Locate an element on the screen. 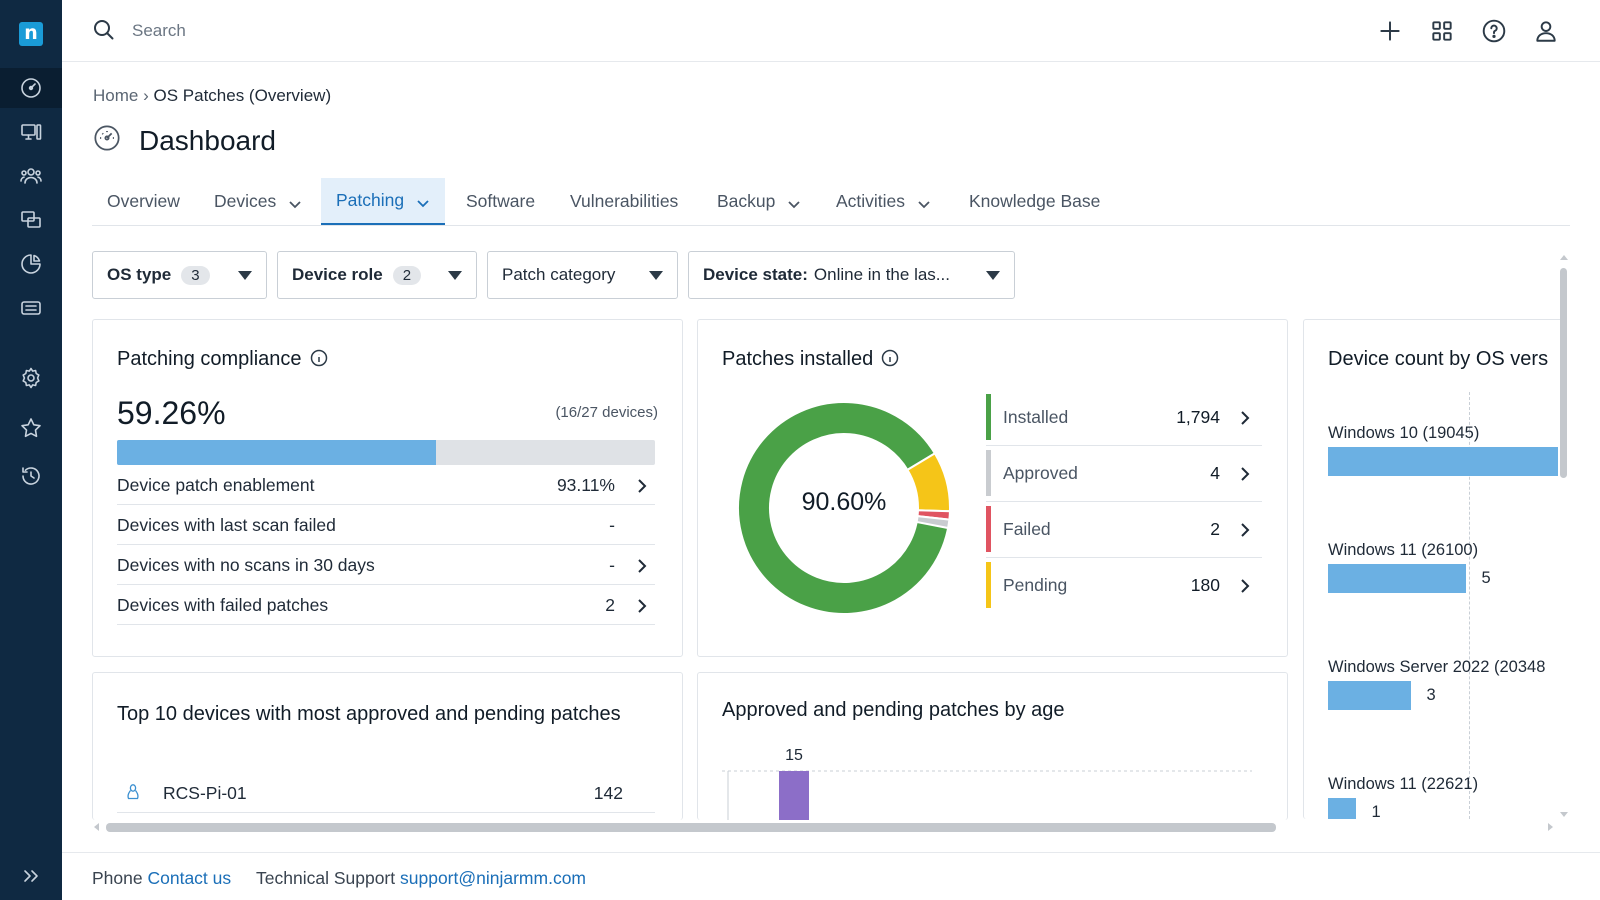 This screenshot has height=900, width=1600. device-patch-count: 142 is located at coordinates (608, 793).